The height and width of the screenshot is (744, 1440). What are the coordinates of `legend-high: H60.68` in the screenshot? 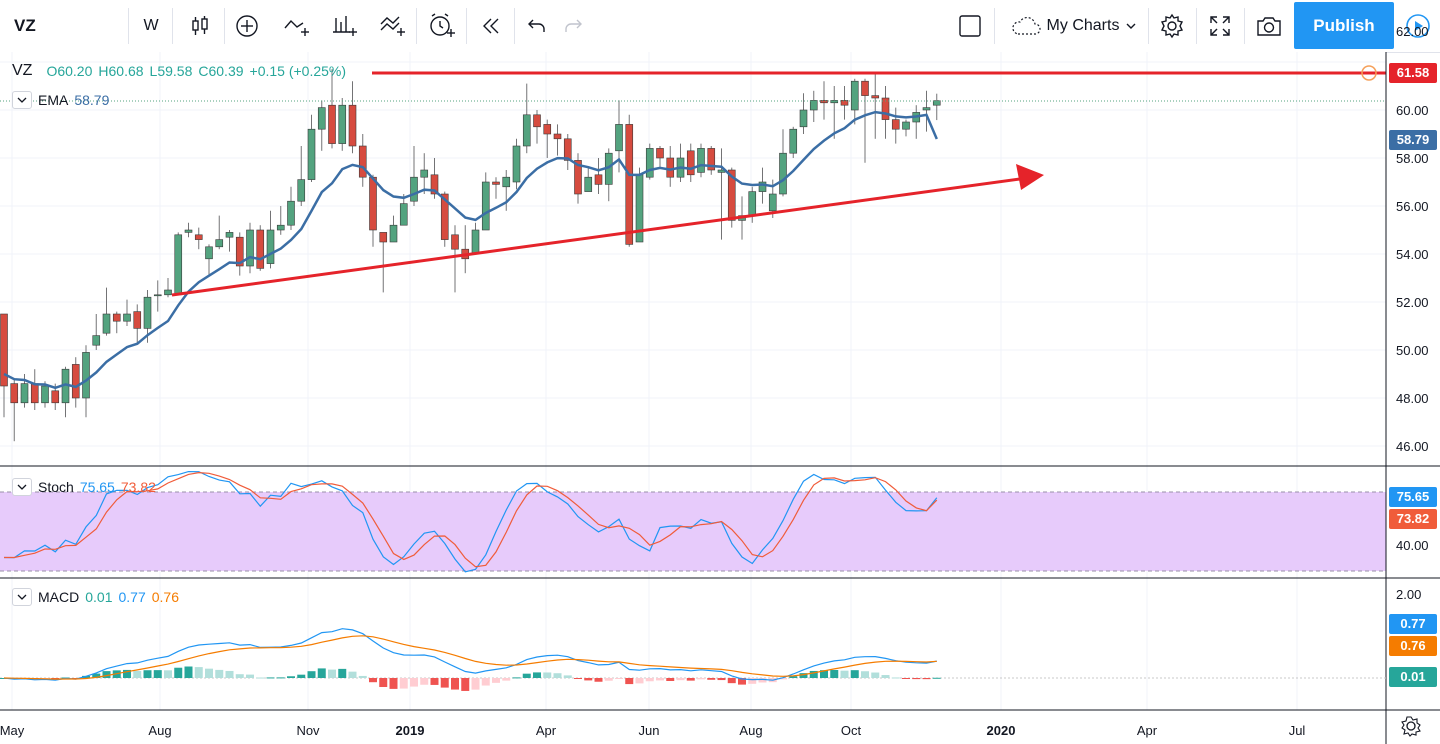 It's located at (121, 71).